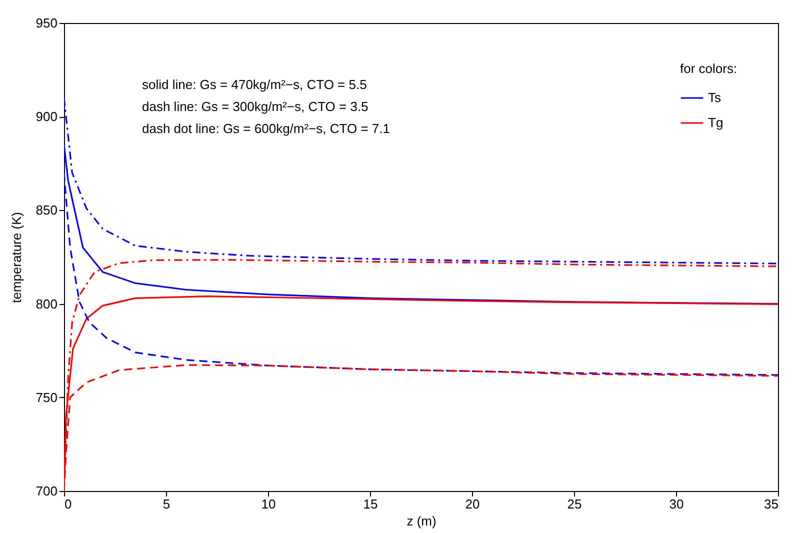 Image resolution: width=799 pixels, height=533 pixels. Describe the element at coordinates (266, 128) in the screenshot. I see `annotation: dash dot line: Gs = 600kg/m²−s, CTO = 7.1` at that location.